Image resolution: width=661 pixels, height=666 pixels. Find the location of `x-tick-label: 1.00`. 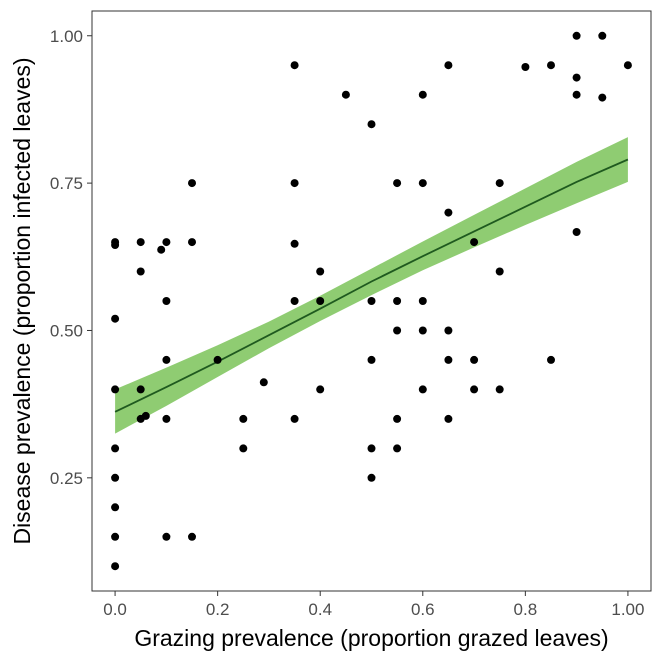

x-tick-label: 1.00 is located at coordinates (627, 609).